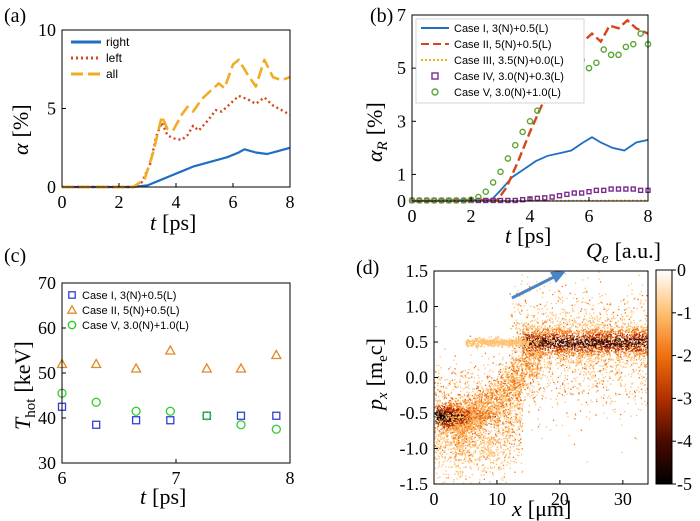 The height and width of the screenshot is (521, 700). What do you see at coordinates (233, 202) in the screenshot?
I see `panel-a-xtick-label: 6` at bounding box center [233, 202].